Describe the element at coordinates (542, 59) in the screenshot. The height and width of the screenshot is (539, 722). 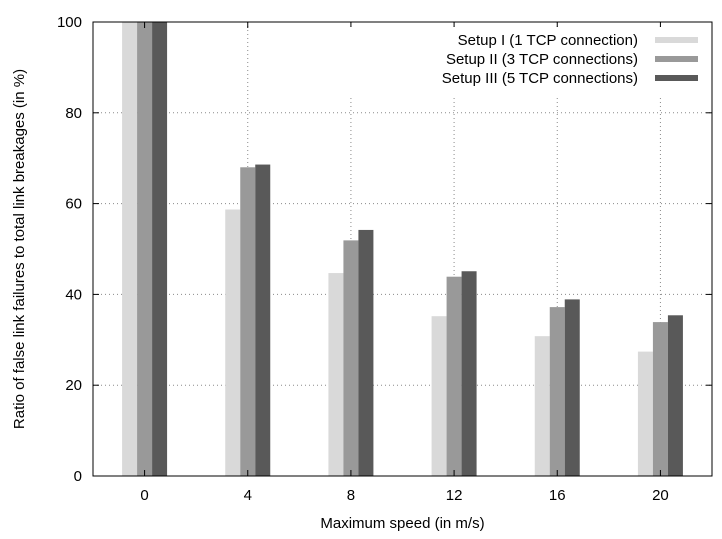
I see `legend-label: Setup II (3 TCP connections)` at that location.